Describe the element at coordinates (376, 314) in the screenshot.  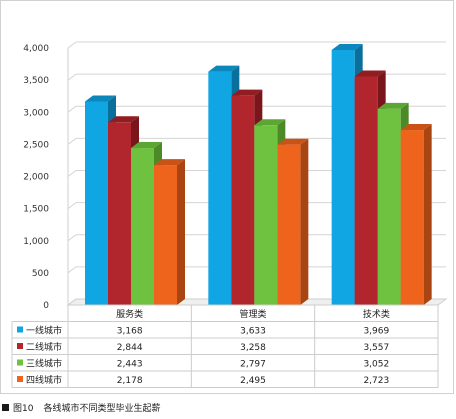
I see `category-label: 技术类` at that location.